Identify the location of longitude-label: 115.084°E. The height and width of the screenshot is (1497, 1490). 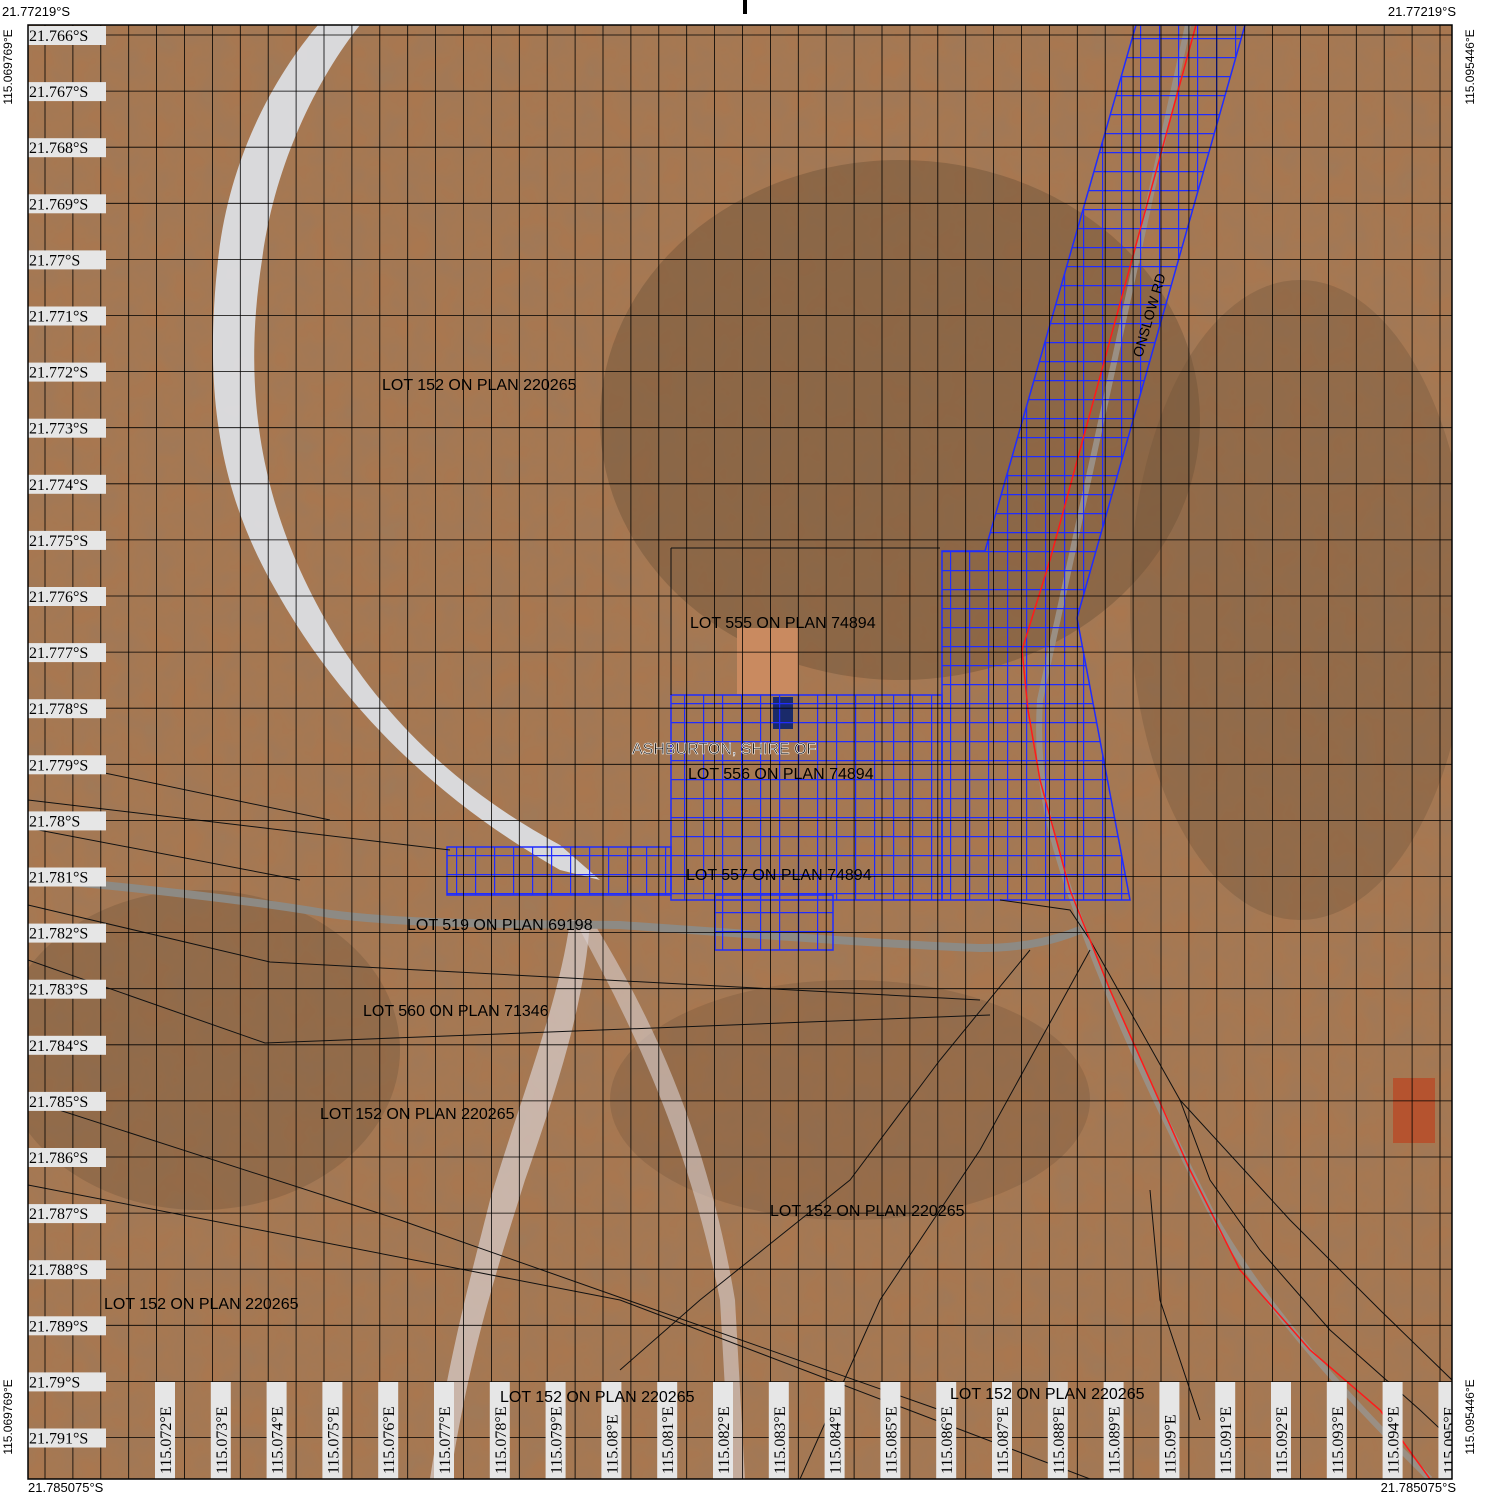
(836, 1440).